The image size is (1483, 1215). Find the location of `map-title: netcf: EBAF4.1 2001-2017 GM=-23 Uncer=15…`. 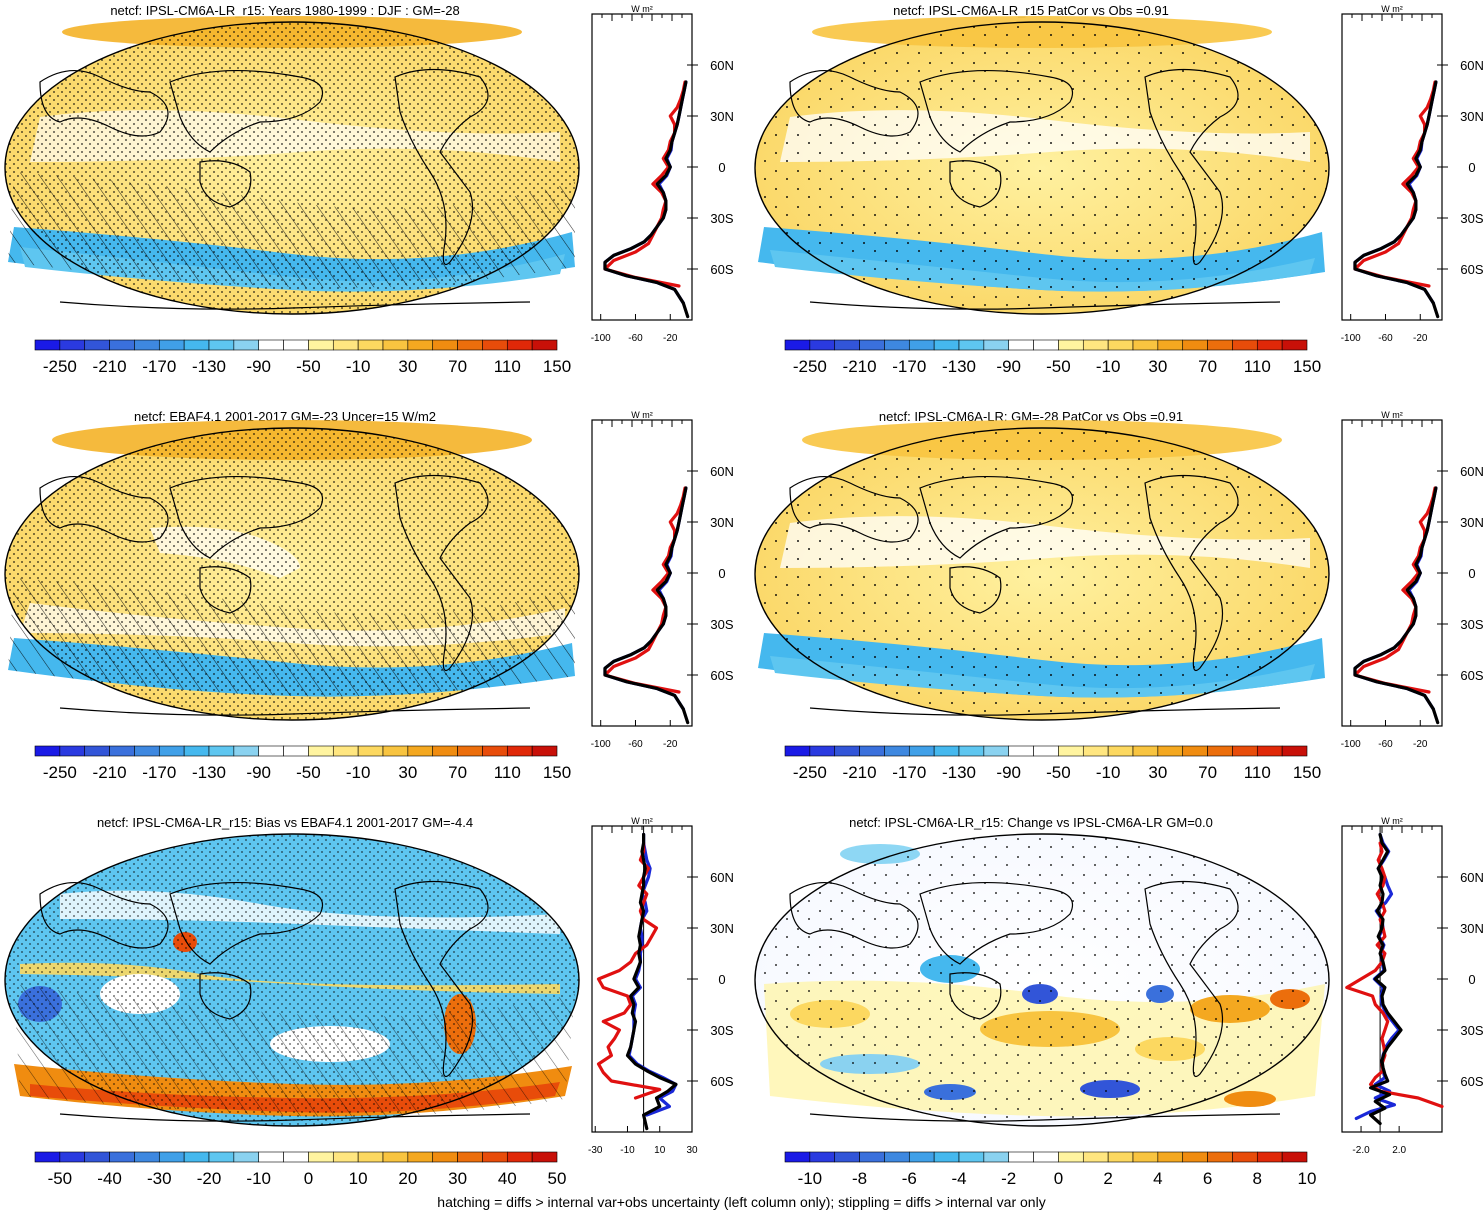

map-title: netcf: EBAF4.1 2001-2017 GM=-23 Uncer=15… is located at coordinates (285, 416).